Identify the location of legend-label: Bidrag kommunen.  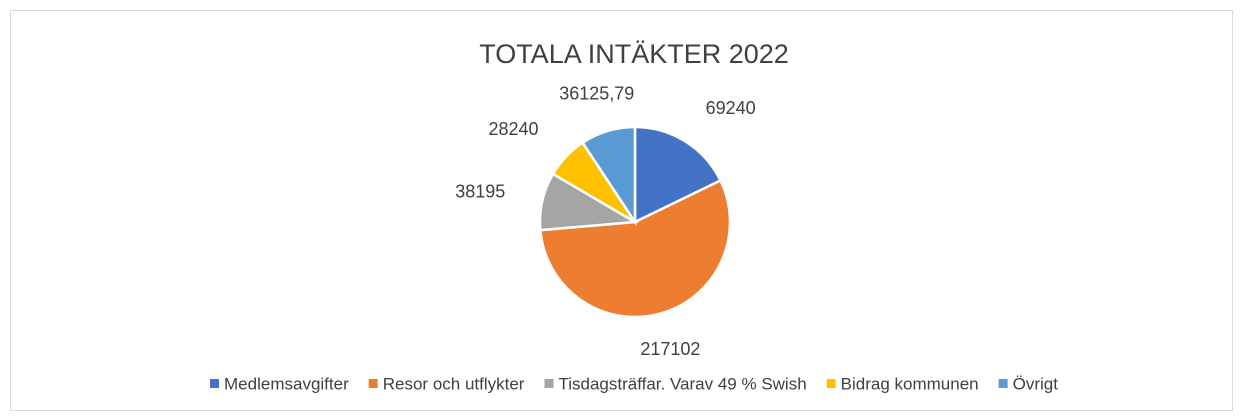
(910, 383).